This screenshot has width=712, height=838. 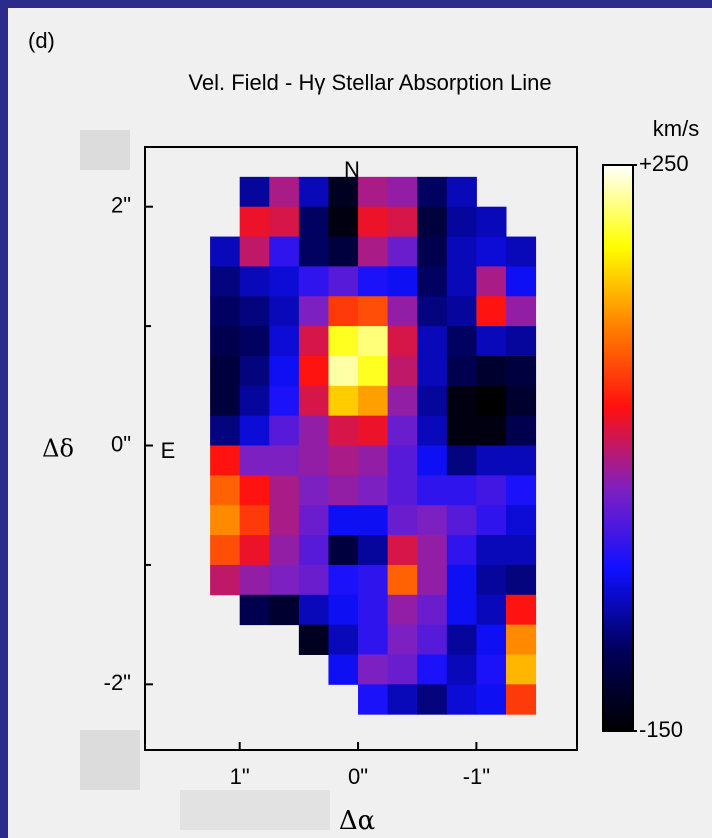 What do you see at coordinates (476, 776) in the screenshot?
I see `x-tick-label: -1"` at bounding box center [476, 776].